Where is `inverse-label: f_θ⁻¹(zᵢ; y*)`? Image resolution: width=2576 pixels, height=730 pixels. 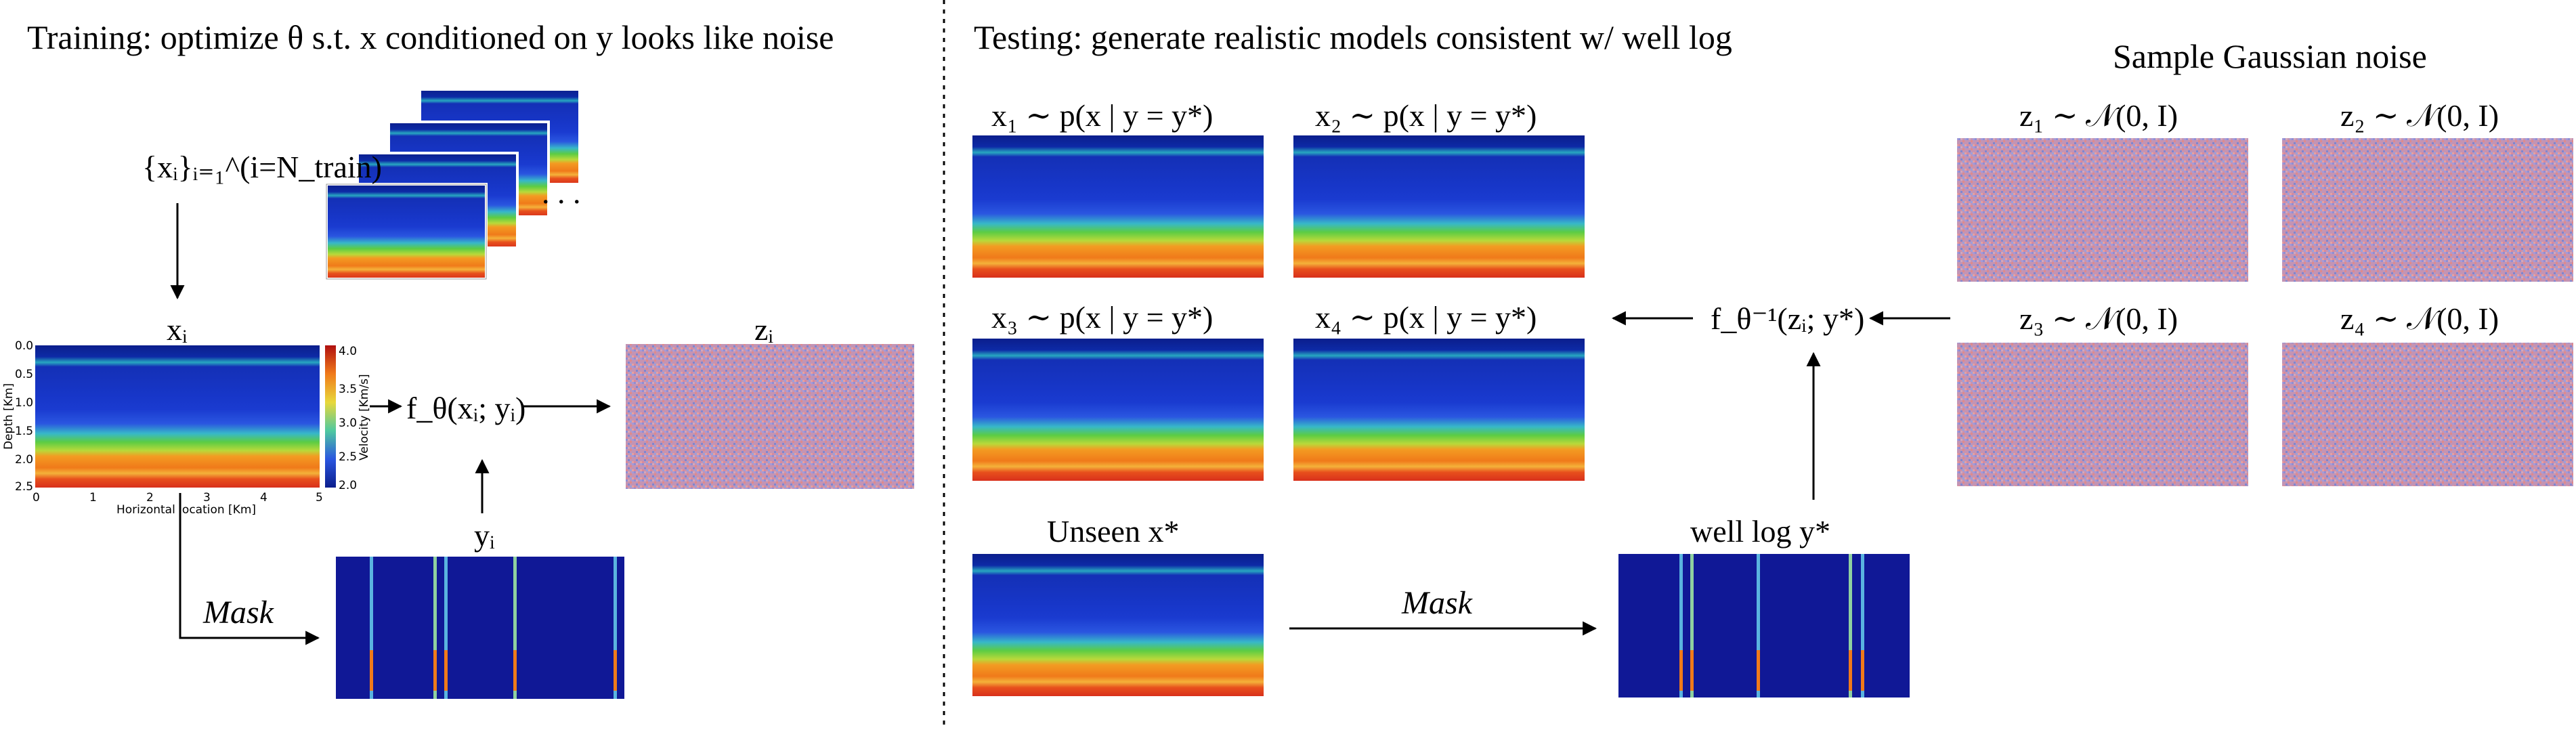 inverse-label: f_θ⁻¹(zᵢ; y*) is located at coordinates (1787, 318).